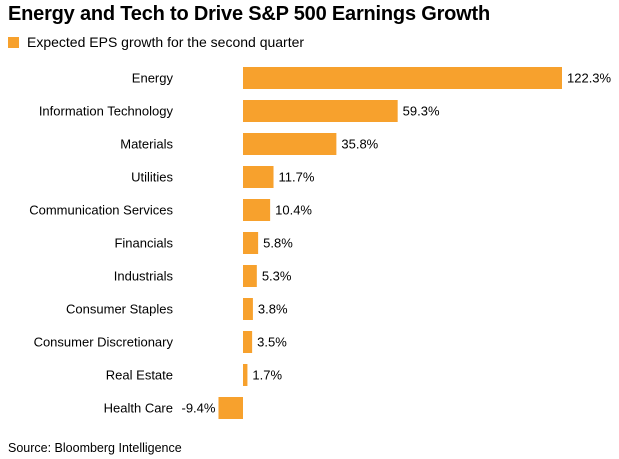  Describe the element at coordinates (146, 144) in the screenshot. I see `category-label: Materials` at that location.